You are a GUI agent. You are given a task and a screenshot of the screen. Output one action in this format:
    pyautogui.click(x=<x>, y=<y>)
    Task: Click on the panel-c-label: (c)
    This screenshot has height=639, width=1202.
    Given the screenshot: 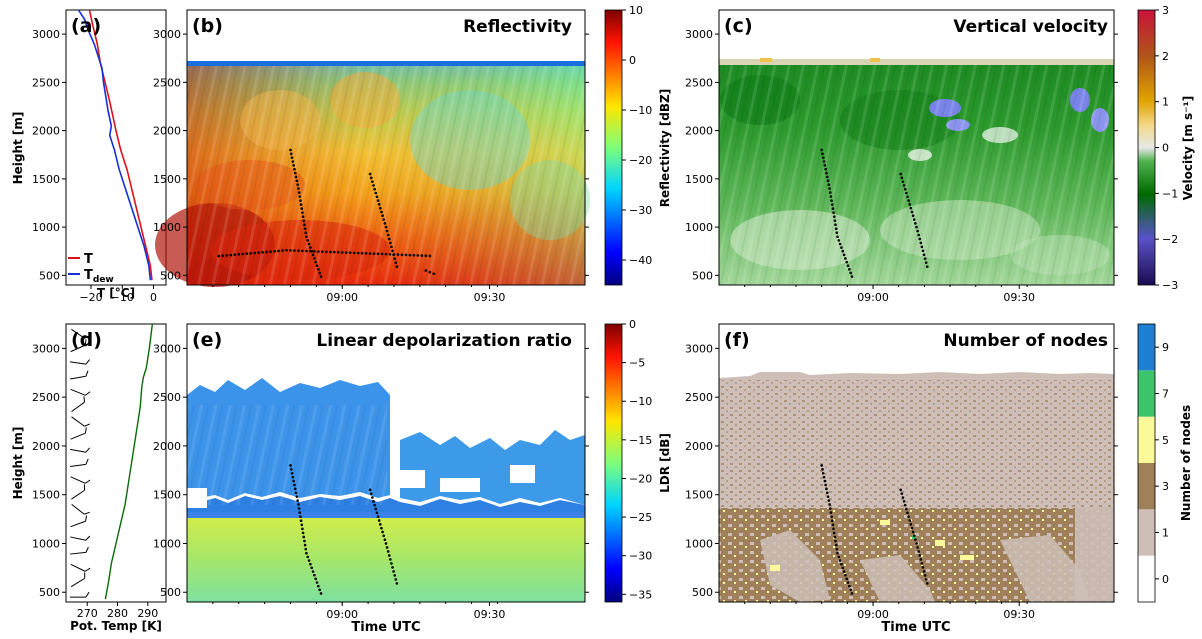 What is the action you would take?
    pyautogui.click(x=738, y=26)
    